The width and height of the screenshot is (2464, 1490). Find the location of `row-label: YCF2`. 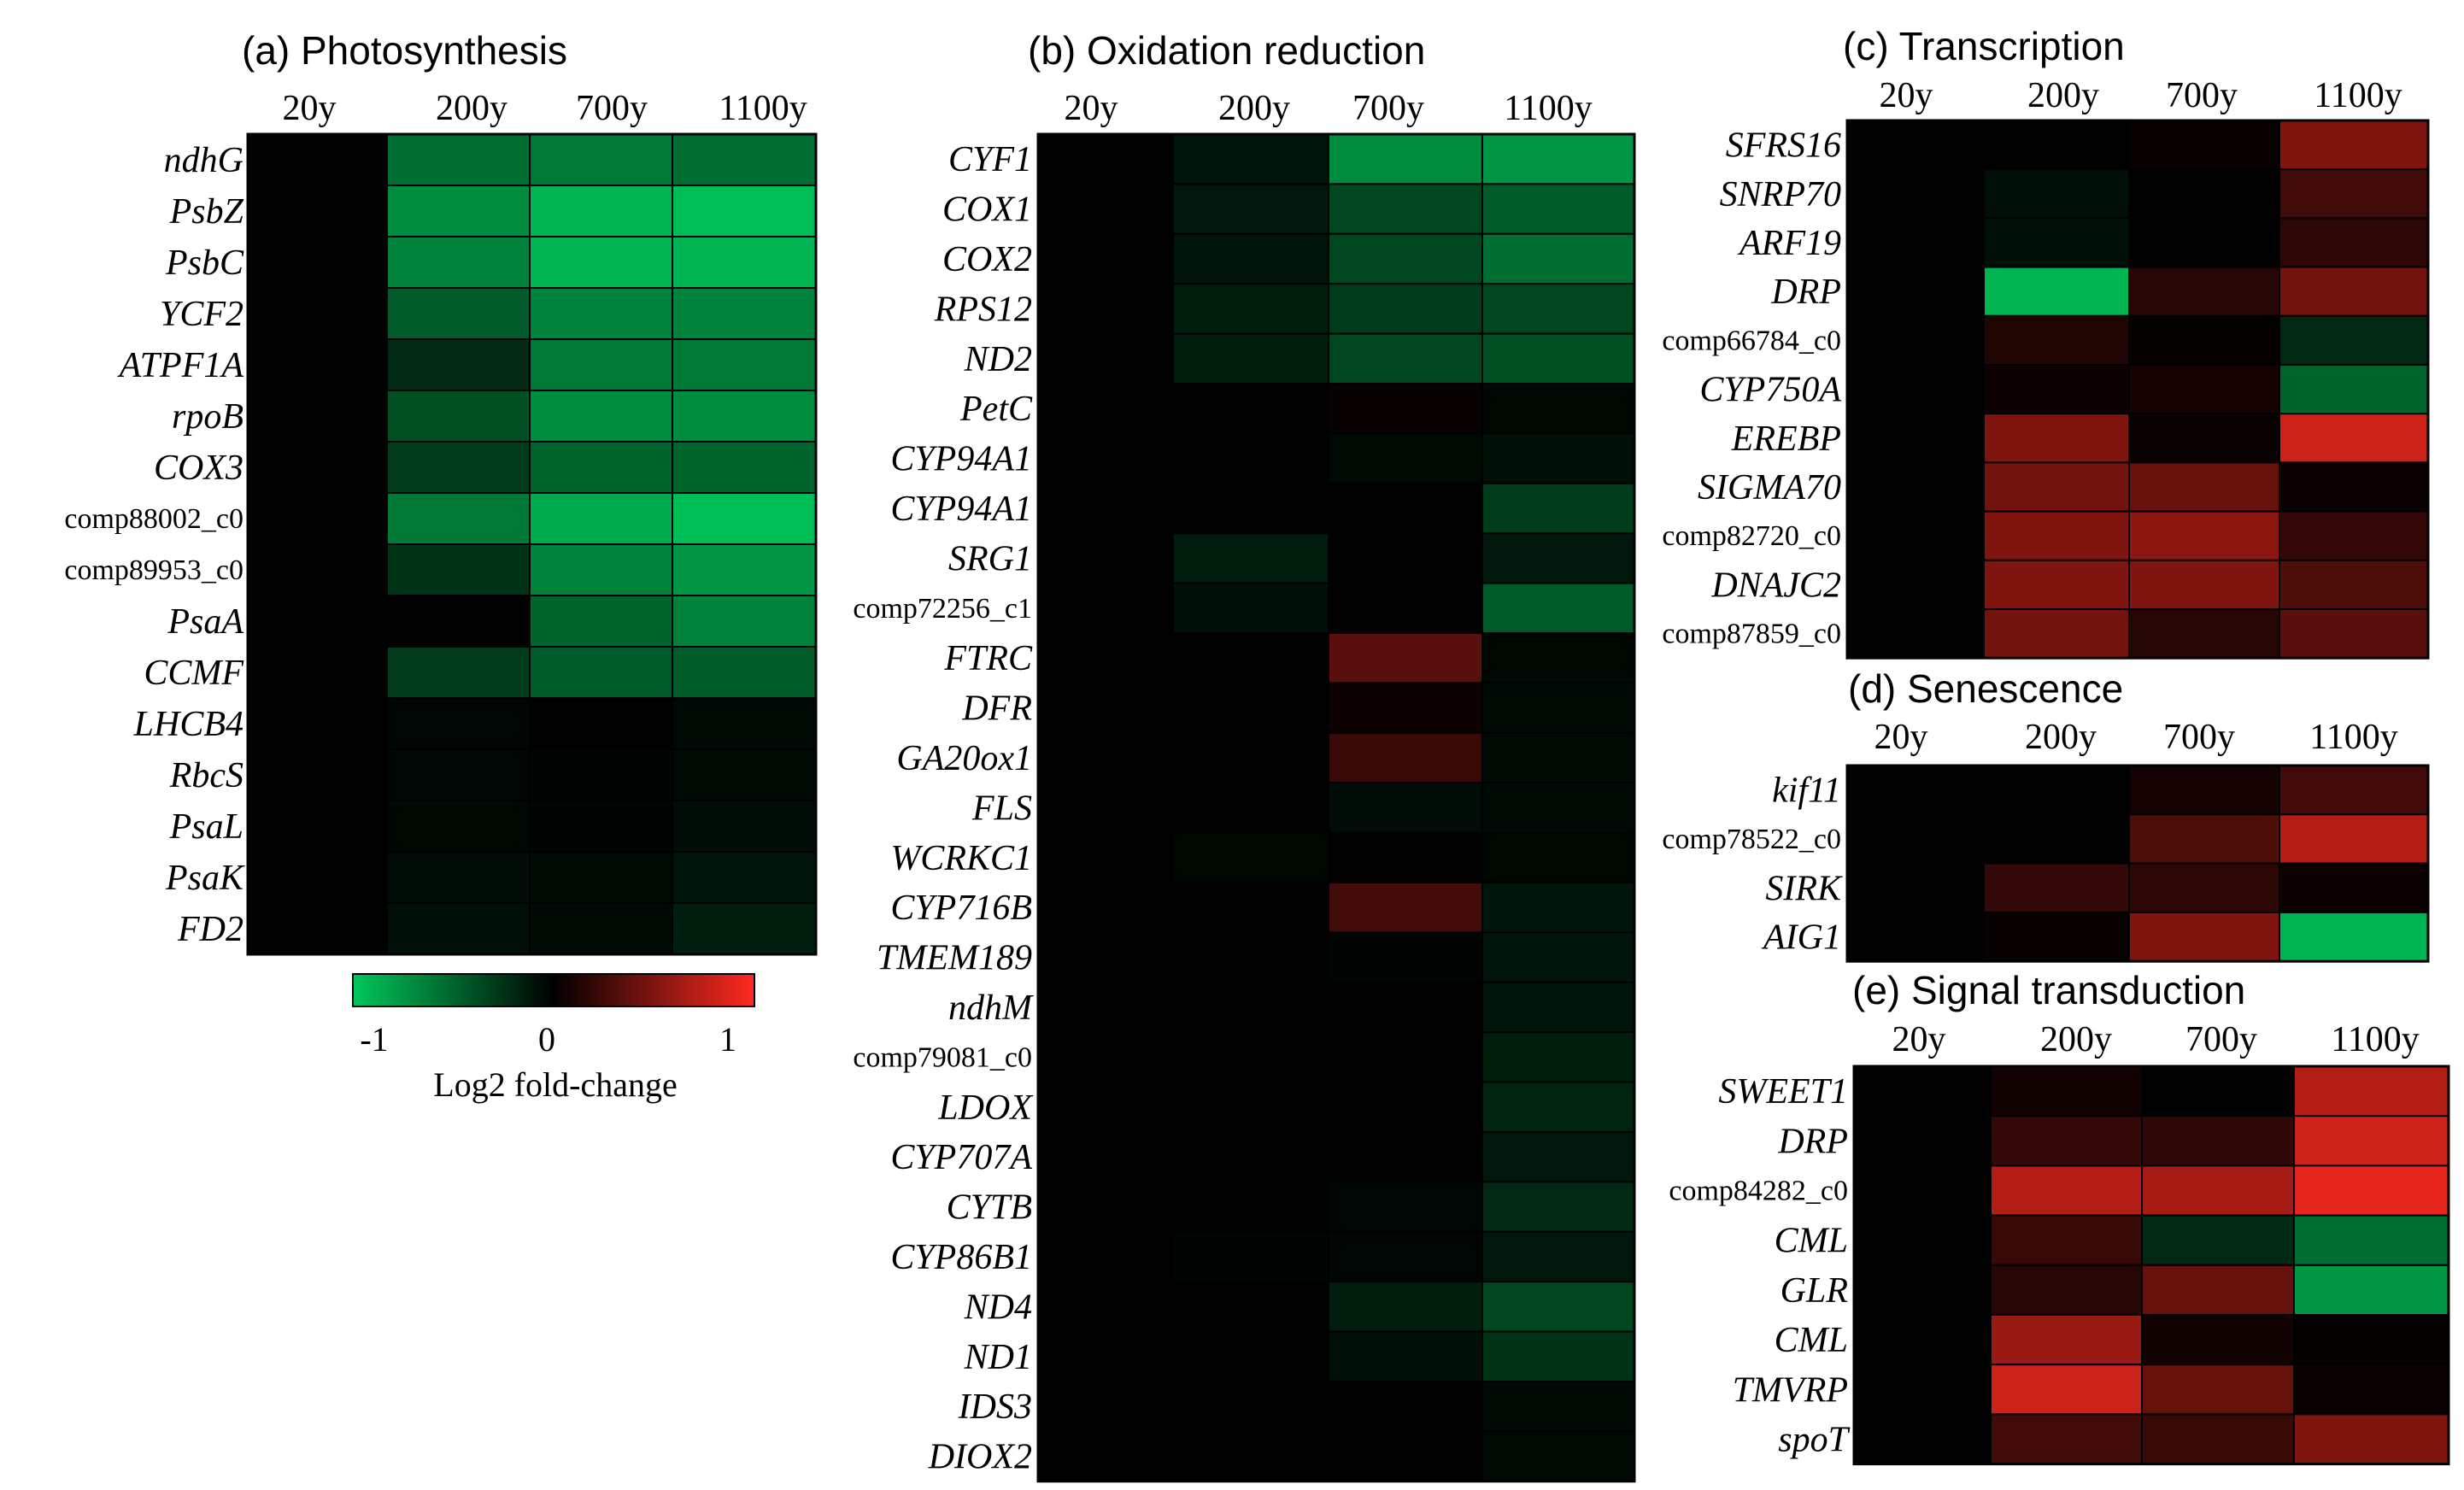

row-label: YCF2 is located at coordinates (201, 314).